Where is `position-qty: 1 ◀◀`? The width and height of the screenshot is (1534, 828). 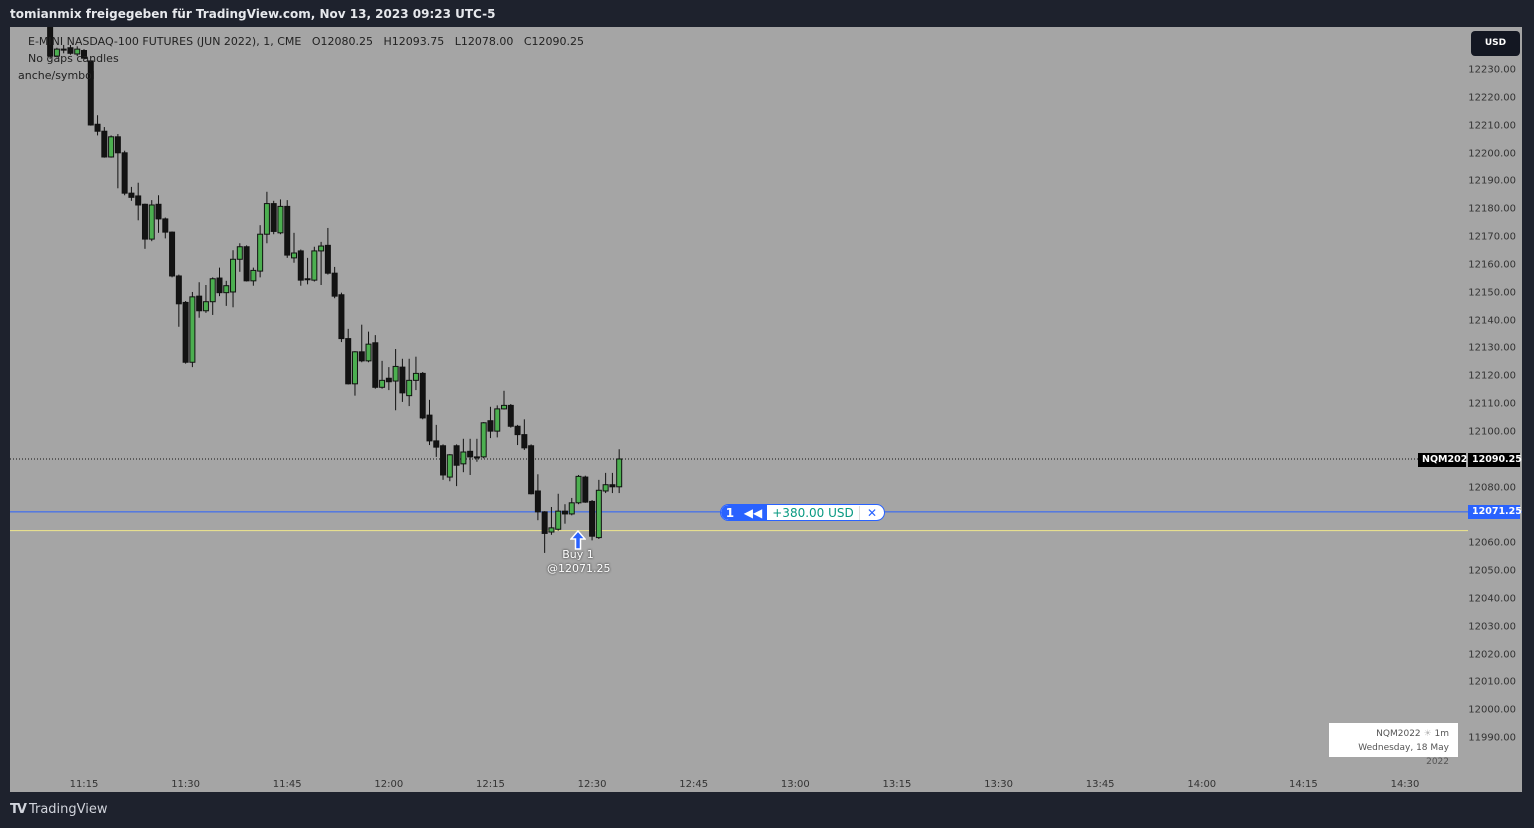
position-qty: 1 ◀◀ is located at coordinates (744, 512).